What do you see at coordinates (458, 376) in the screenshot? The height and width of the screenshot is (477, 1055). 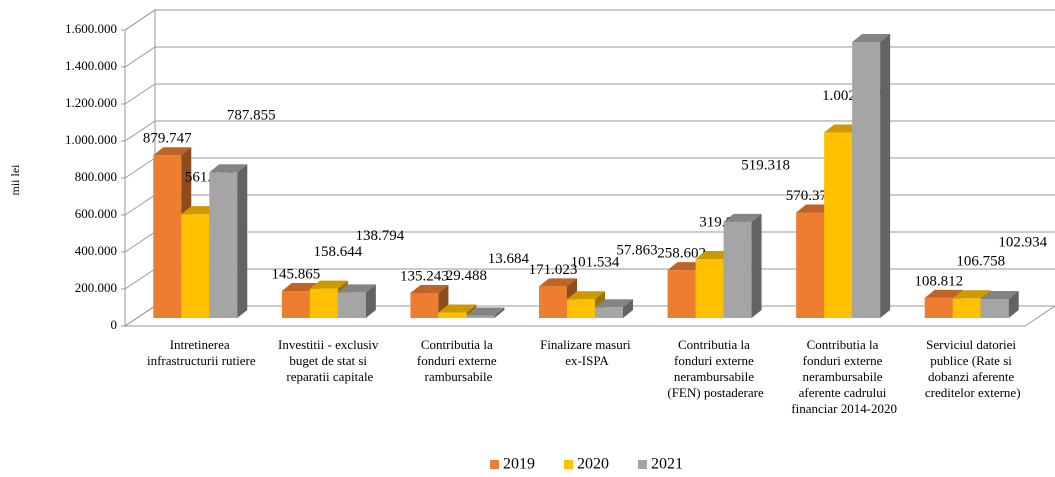 I see `x-tick-line: rambursabile` at bounding box center [458, 376].